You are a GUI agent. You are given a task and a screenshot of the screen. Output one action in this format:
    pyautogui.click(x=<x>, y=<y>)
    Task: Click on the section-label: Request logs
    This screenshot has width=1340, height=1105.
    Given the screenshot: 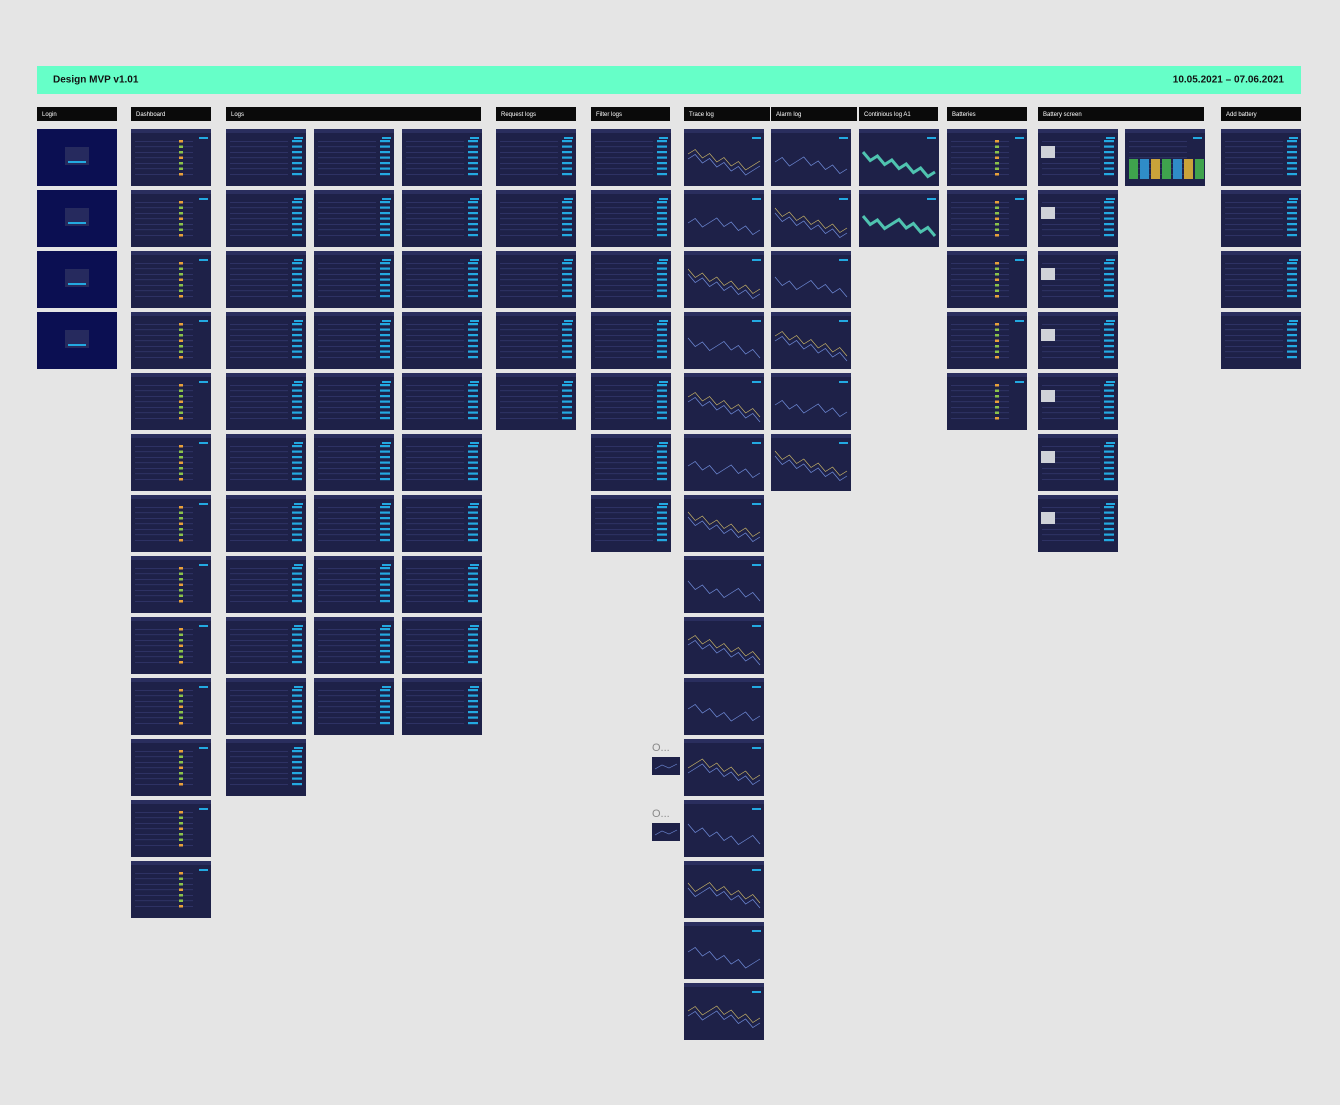 What is the action you would take?
    pyautogui.click(x=518, y=115)
    